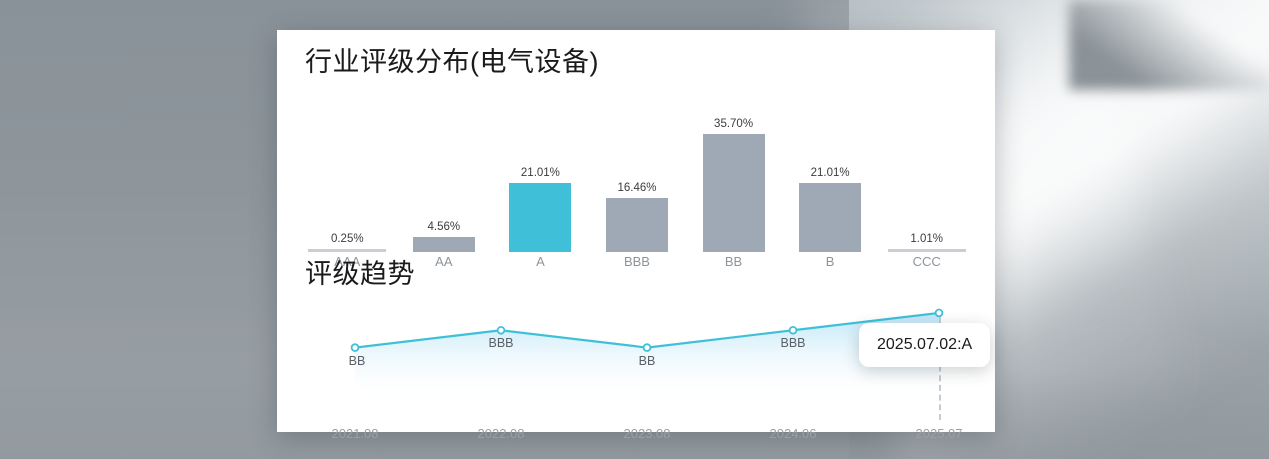 The height and width of the screenshot is (459, 1269). What do you see at coordinates (347, 172) in the screenshot?
I see `bar-column: 0.25%` at bounding box center [347, 172].